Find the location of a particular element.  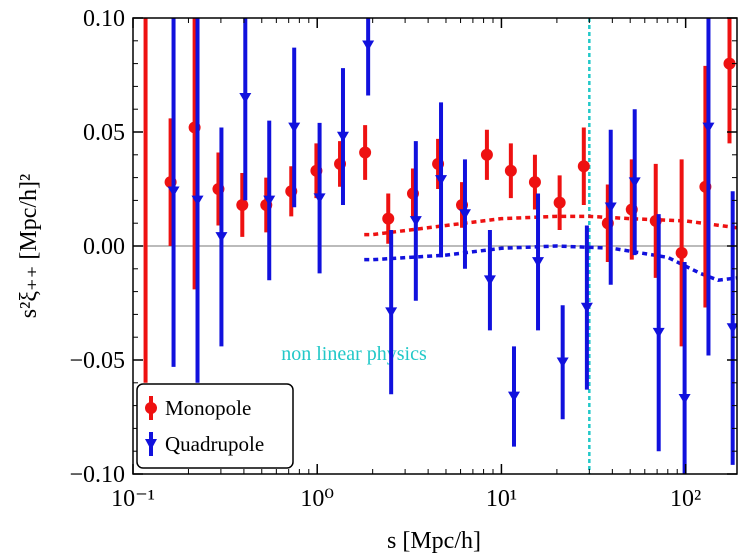

x-axis-label: s [Mpc/h] is located at coordinates (434, 541).